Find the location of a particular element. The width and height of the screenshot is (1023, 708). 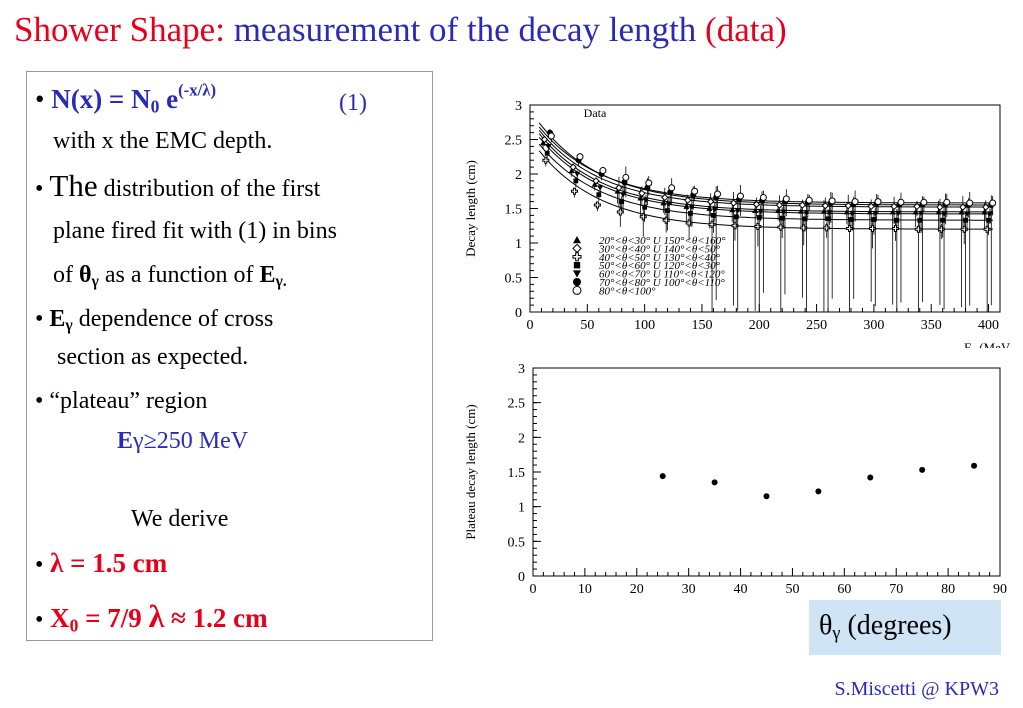

y-tick-label: 2 is located at coordinates (518, 175).